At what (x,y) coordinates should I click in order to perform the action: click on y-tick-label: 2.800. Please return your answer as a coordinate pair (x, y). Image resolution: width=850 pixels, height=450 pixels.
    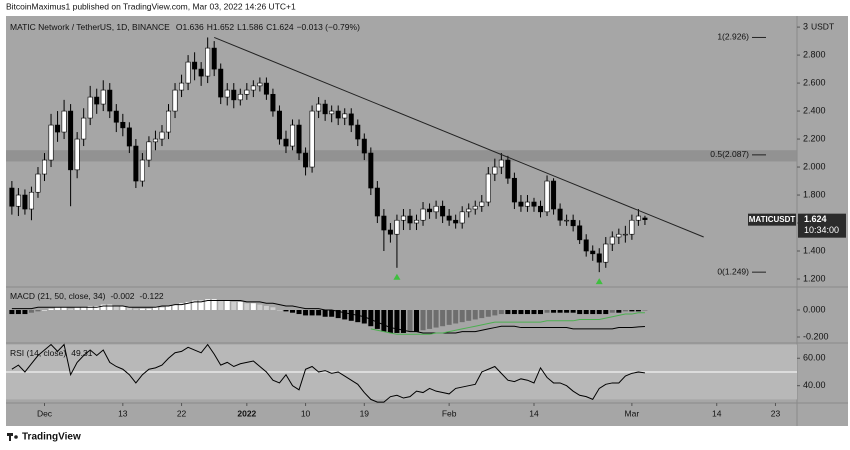
    Looking at the image, I should click on (814, 54).